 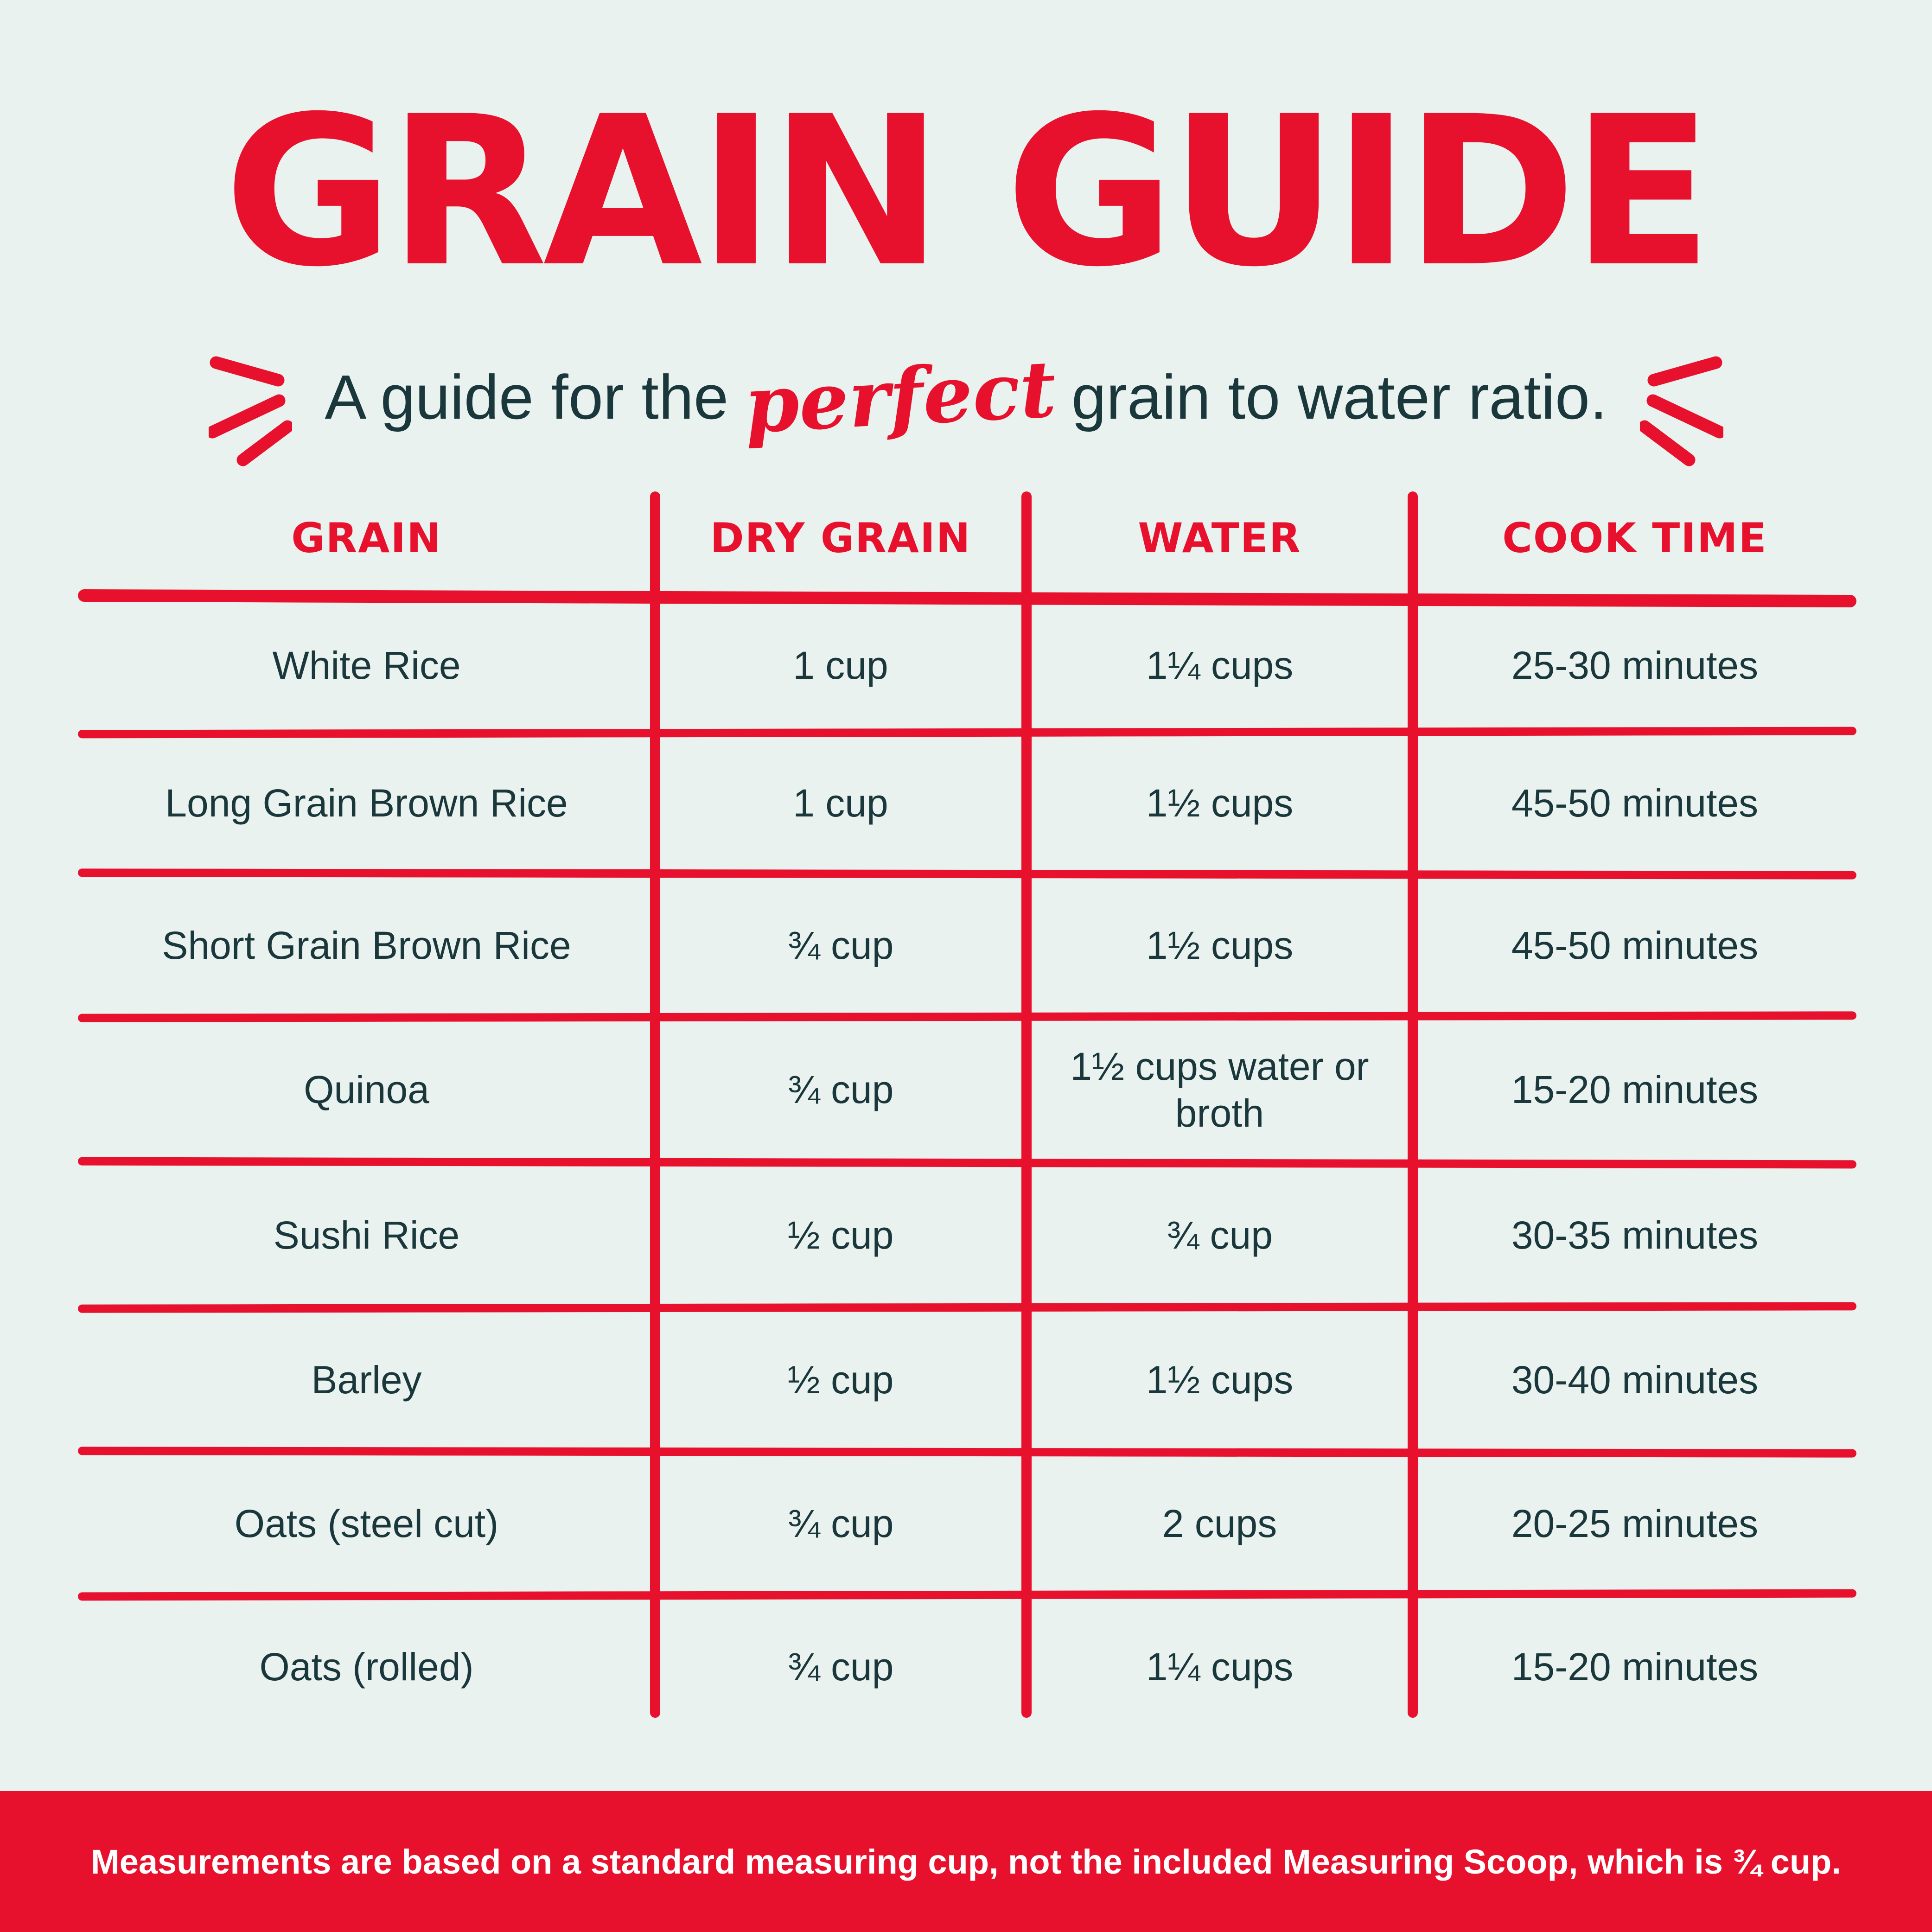 I want to click on page-title: GRAIN GUIDE, so click(x=969, y=192).